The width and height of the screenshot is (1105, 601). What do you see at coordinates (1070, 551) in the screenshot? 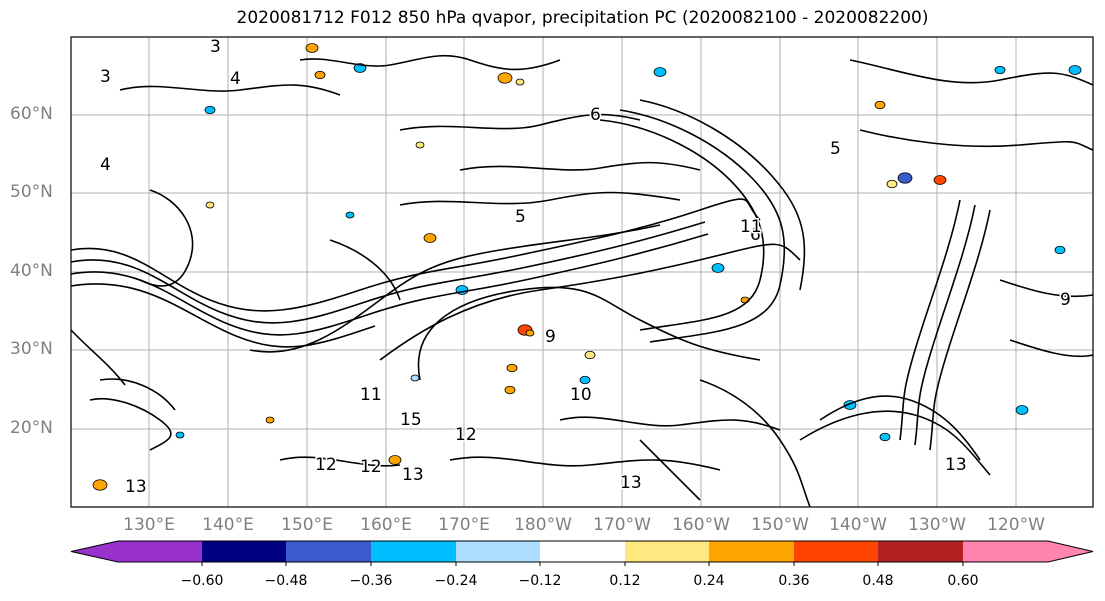
I see `colorbar-extend-high` at bounding box center [1070, 551].